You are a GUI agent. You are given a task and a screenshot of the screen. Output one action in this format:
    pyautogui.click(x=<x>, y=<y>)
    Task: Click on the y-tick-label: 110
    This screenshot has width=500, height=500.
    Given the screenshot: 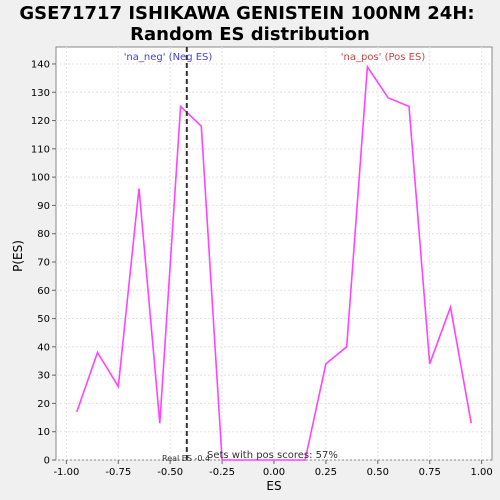 What is the action you would take?
    pyautogui.click(x=40, y=149)
    